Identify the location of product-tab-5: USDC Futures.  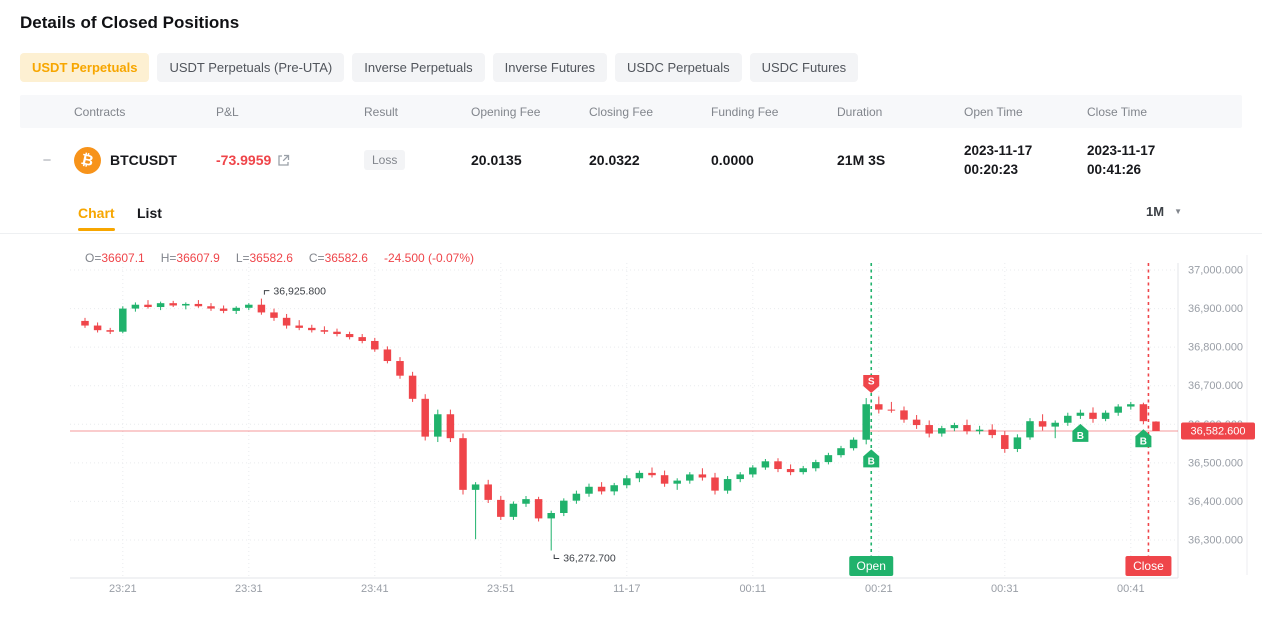
(804, 67).